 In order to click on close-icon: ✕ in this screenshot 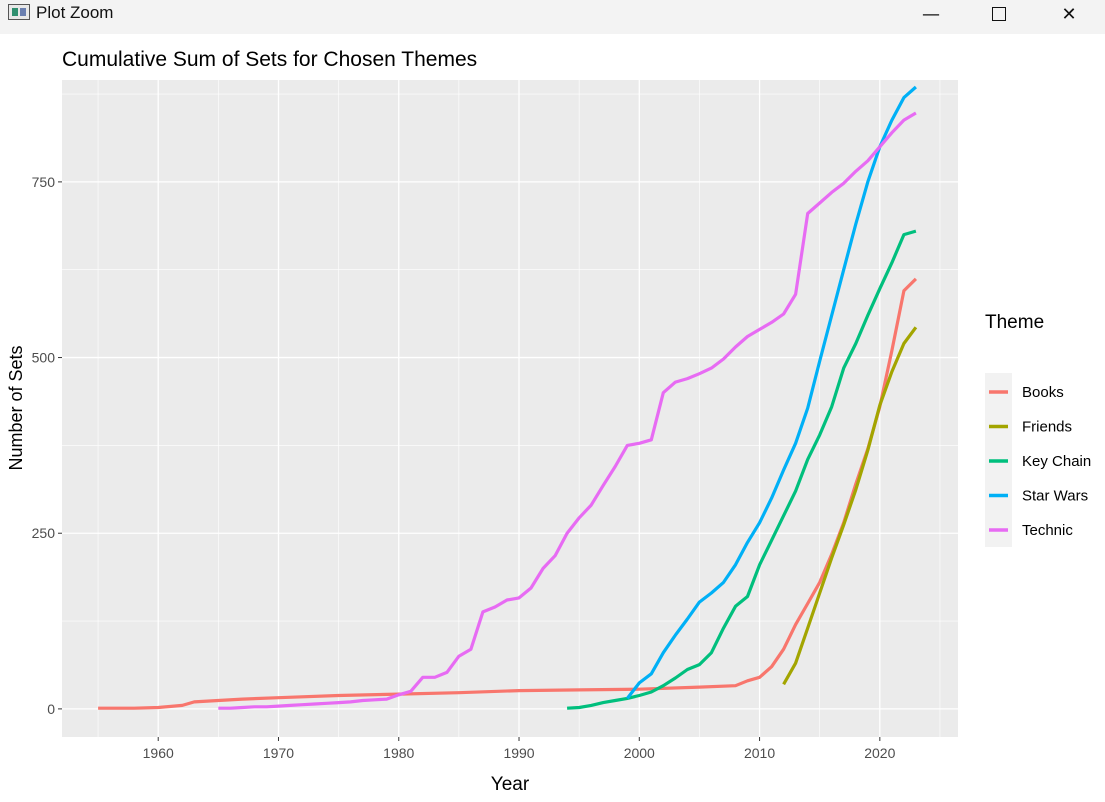, I will do `click(1069, 14)`.